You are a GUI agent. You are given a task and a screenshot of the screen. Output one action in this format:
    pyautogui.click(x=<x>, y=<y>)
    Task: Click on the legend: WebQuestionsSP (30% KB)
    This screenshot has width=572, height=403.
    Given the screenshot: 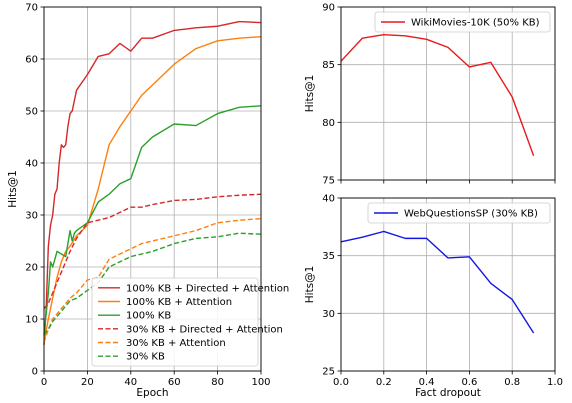 What is the action you would take?
    pyautogui.click(x=459, y=213)
    